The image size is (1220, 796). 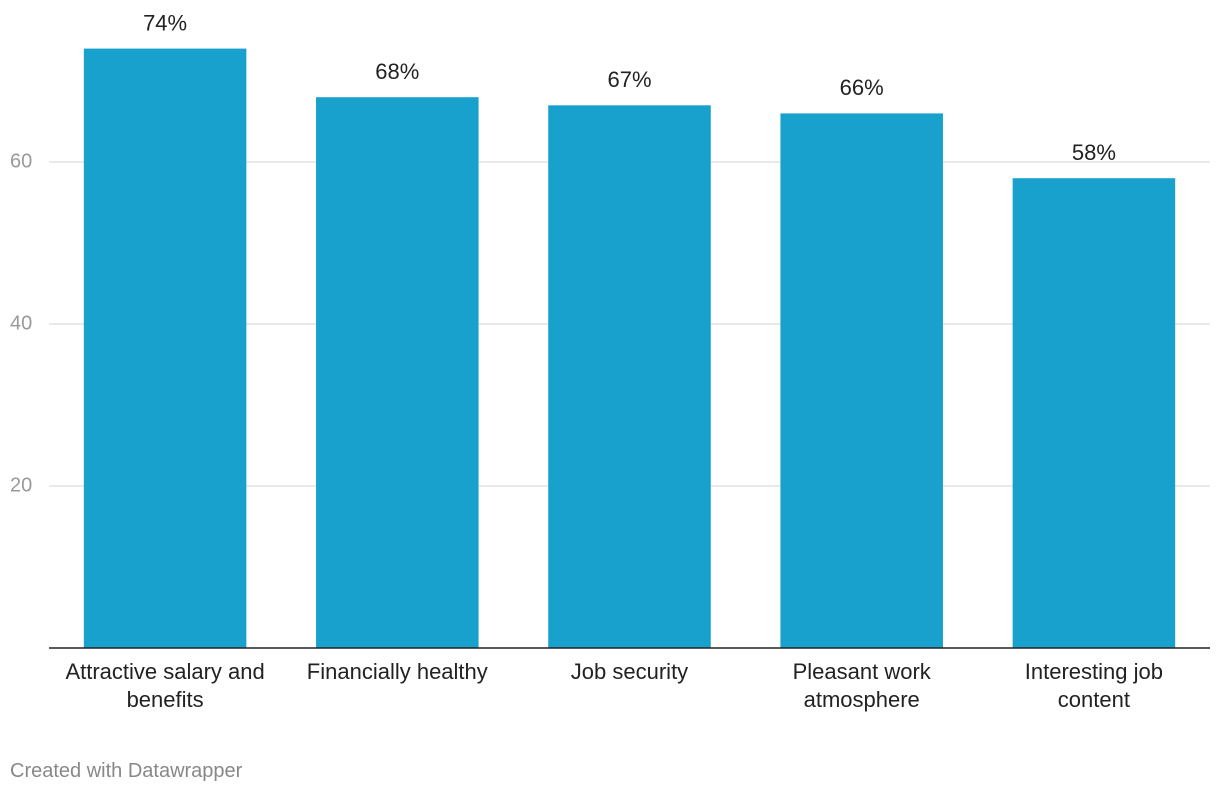 What do you see at coordinates (862, 87) in the screenshot?
I see `value-label: 66%` at bounding box center [862, 87].